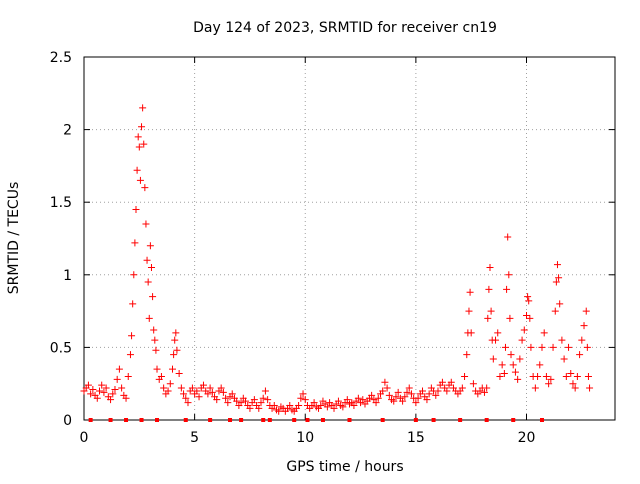  What do you see at coordinates (316, 420) in the screenshot?
I see `baseline-markers` at bounding box center [316, 420].